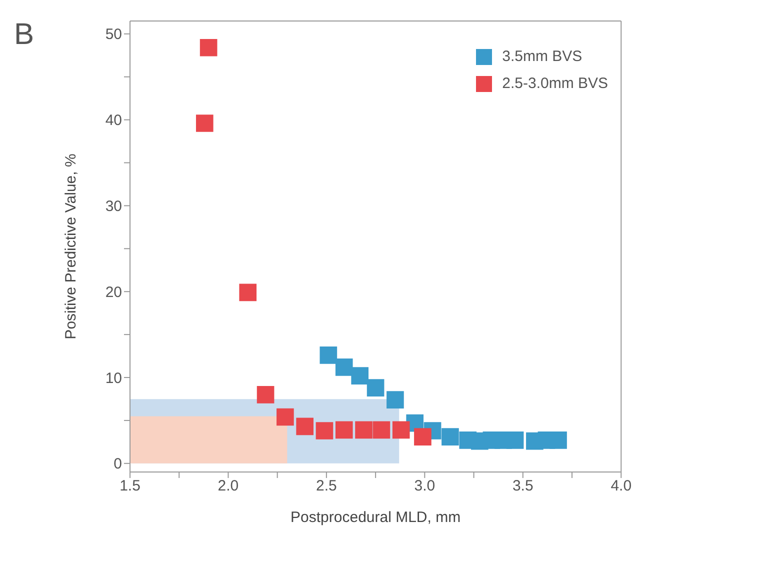 Image resolution: width=776 pixels, height=580 pixels. I want to click on legend-label: 3.5mm BVS, so click(542, 56).